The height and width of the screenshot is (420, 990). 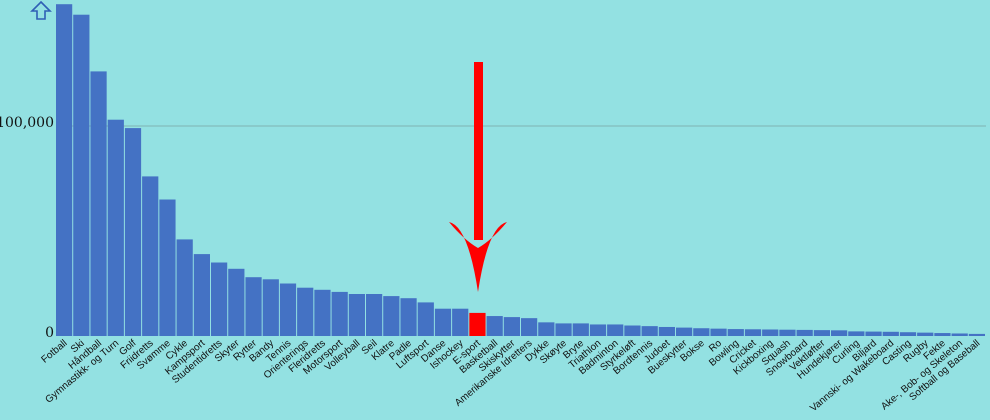 I want to click on x-tick-label-0: Fotball, so click(x=54, y=352).